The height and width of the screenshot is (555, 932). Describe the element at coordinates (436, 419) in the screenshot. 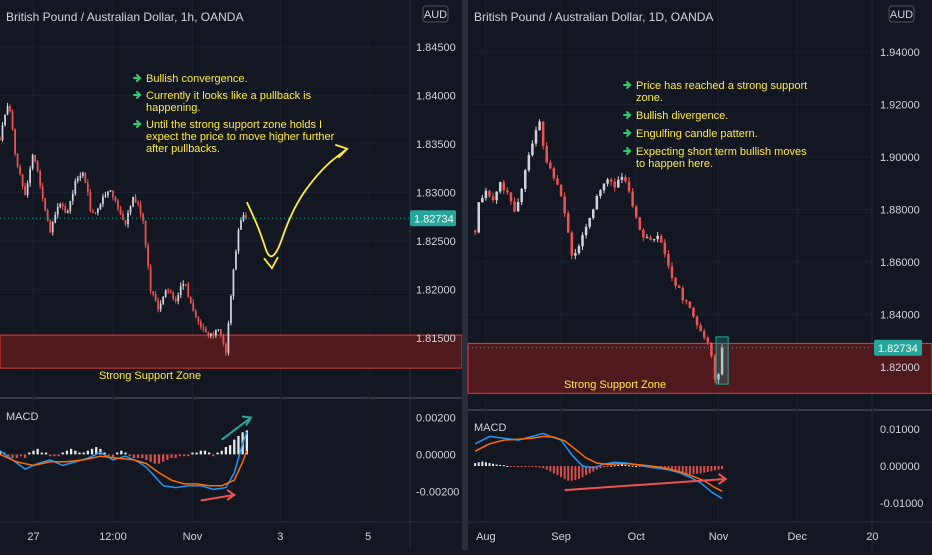

I see `macd-tick-label: 0.00200` at that location.